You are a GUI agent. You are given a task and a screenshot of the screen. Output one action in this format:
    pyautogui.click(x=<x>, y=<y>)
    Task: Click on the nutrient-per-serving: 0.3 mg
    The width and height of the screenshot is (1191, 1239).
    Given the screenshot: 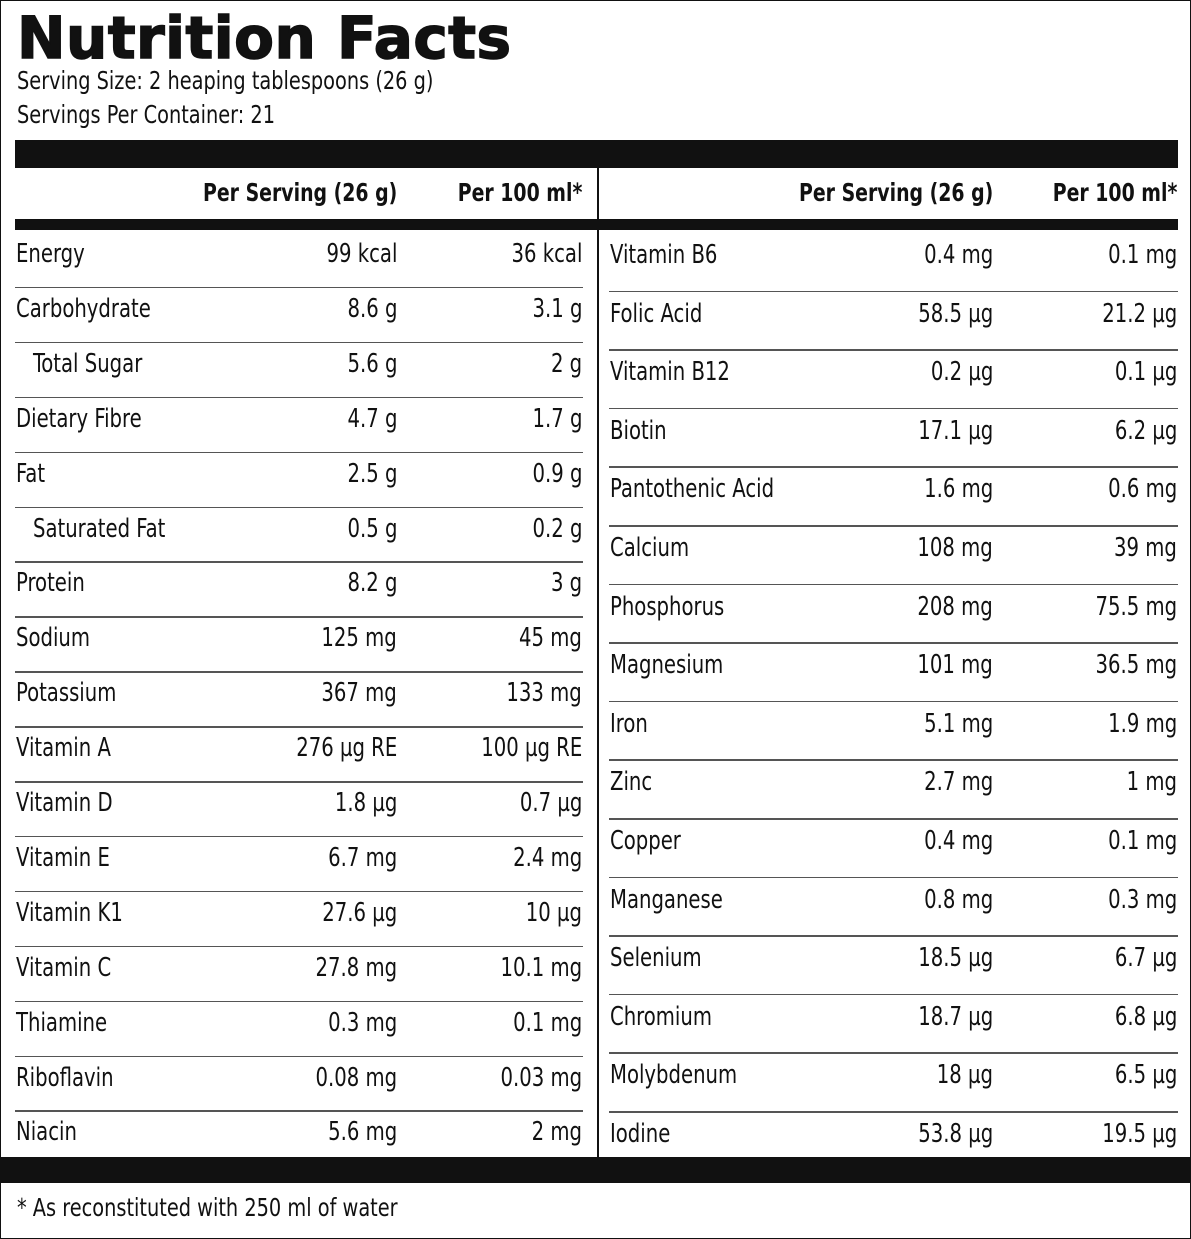 What is the action you would take?
    pyautogui.click(x=362, y=1022)
    